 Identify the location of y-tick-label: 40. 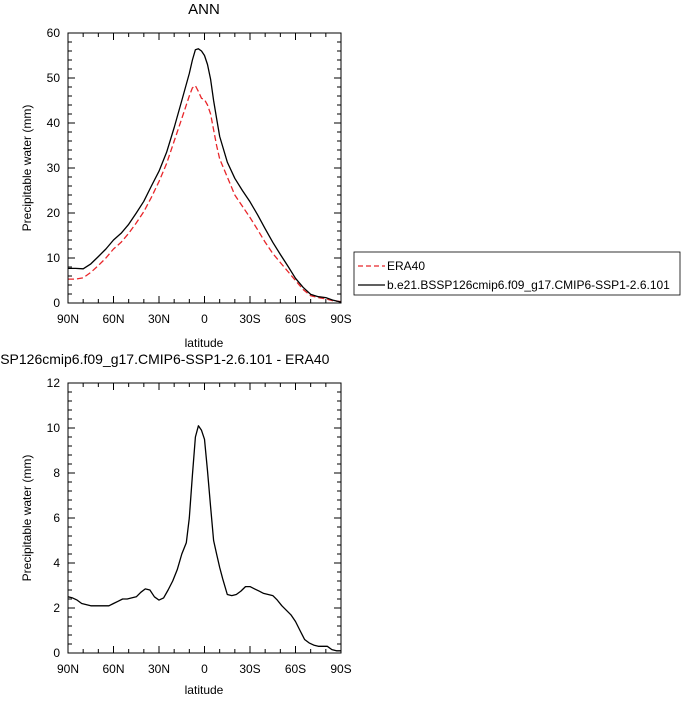
(54, 123).